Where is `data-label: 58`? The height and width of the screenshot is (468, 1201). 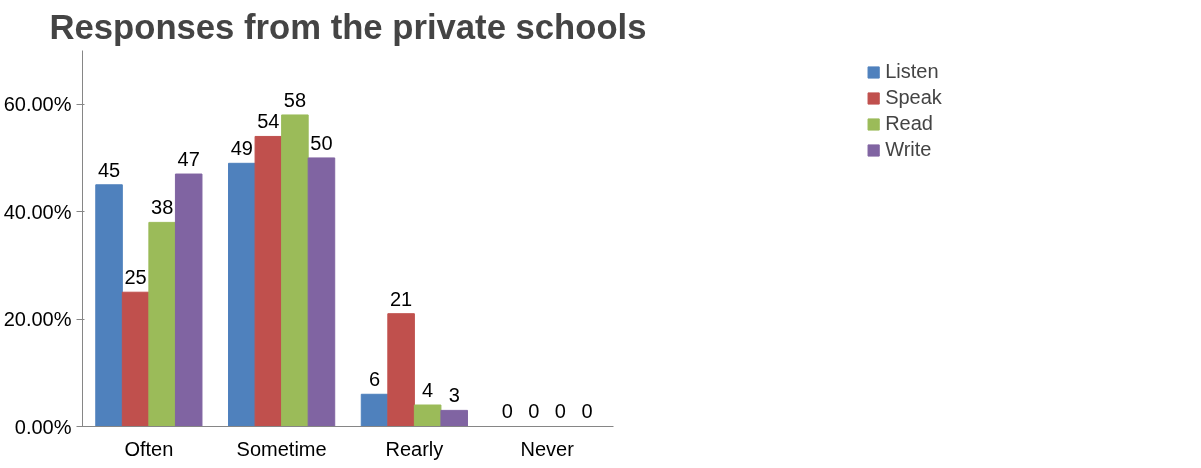
data-label: 58 is located at coordinates (295, 99).